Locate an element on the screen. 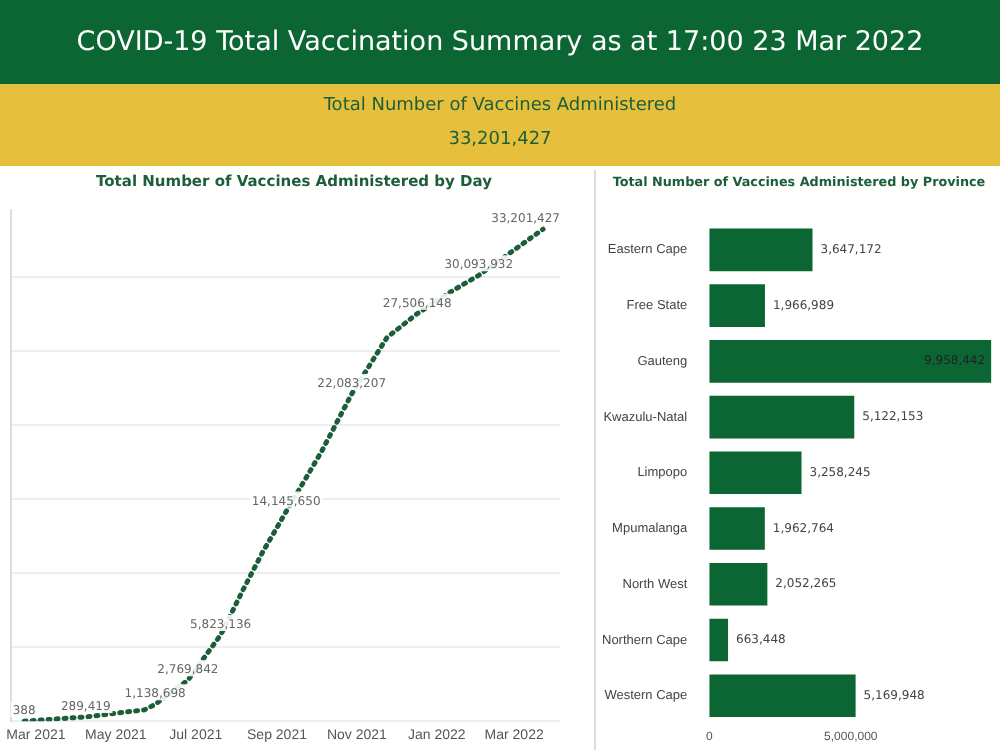  text: 33,201,427 is located at coordinates (500, 140).